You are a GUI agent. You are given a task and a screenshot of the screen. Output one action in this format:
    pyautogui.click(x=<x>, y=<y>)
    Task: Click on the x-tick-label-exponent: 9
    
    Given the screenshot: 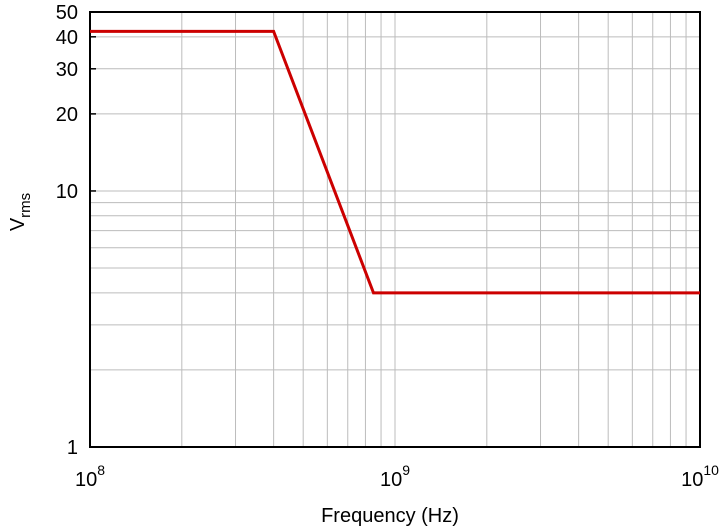 What is the action you would take?
    pyautogui.click(x=406, y=470)
    